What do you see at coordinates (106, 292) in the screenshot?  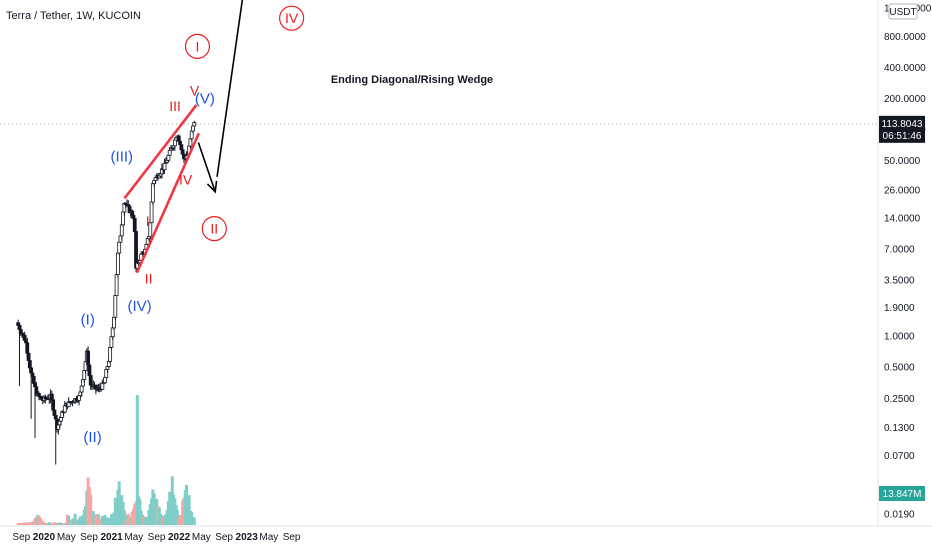 I see `candles` at bounding box center [106, 292].